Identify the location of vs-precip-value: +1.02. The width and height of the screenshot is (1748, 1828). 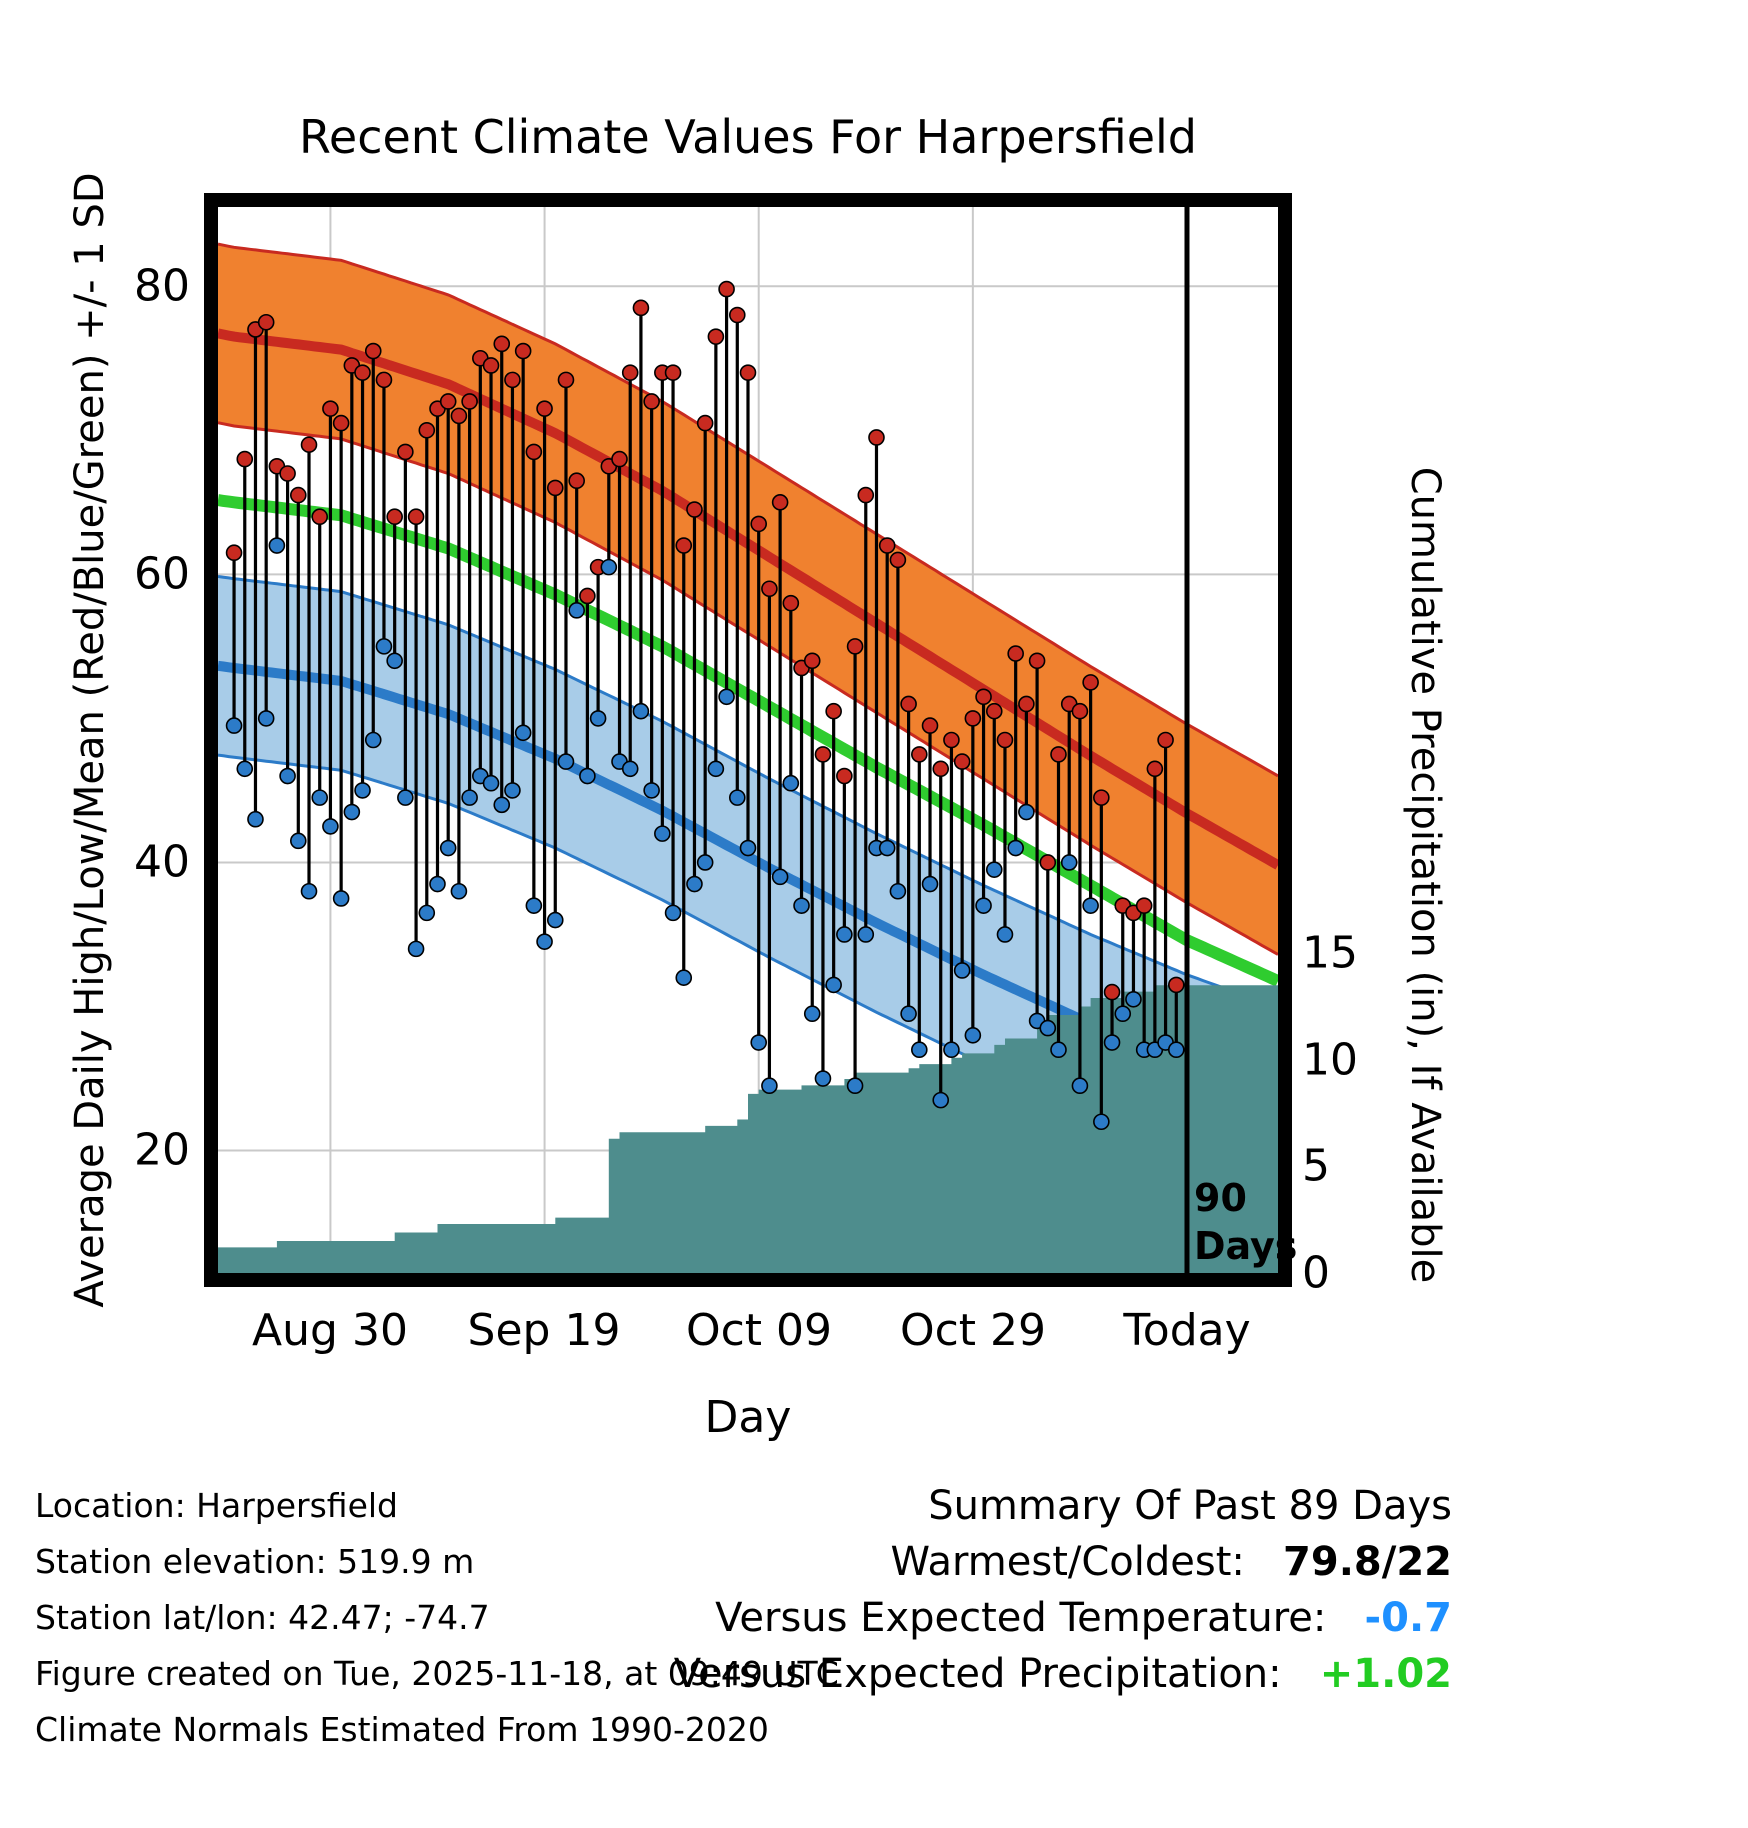
(1385, 1674).